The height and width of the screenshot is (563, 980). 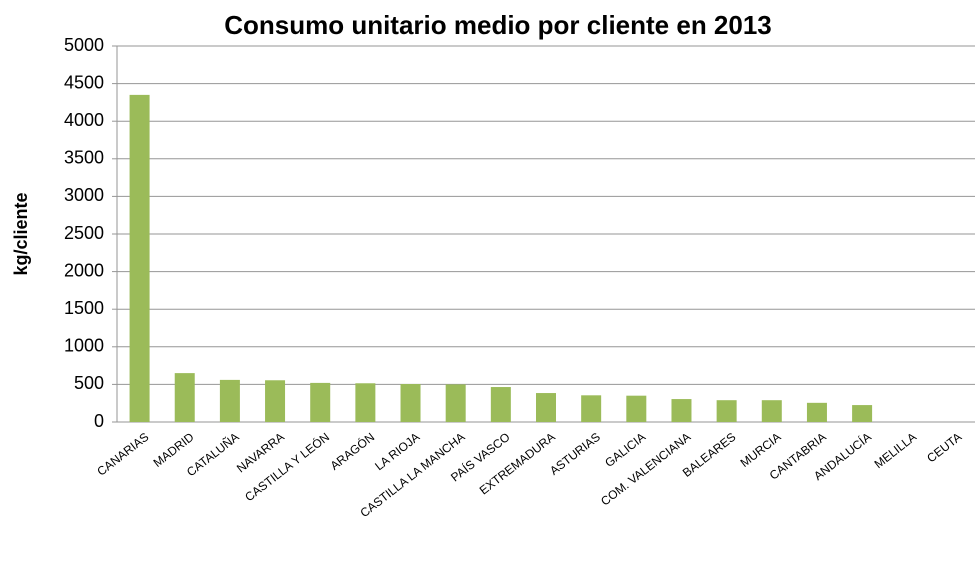 What do you see at coordinates (84, 82) in the screenshot?
I see `y-tick-label: 4500` at bounding box center [84, 82].